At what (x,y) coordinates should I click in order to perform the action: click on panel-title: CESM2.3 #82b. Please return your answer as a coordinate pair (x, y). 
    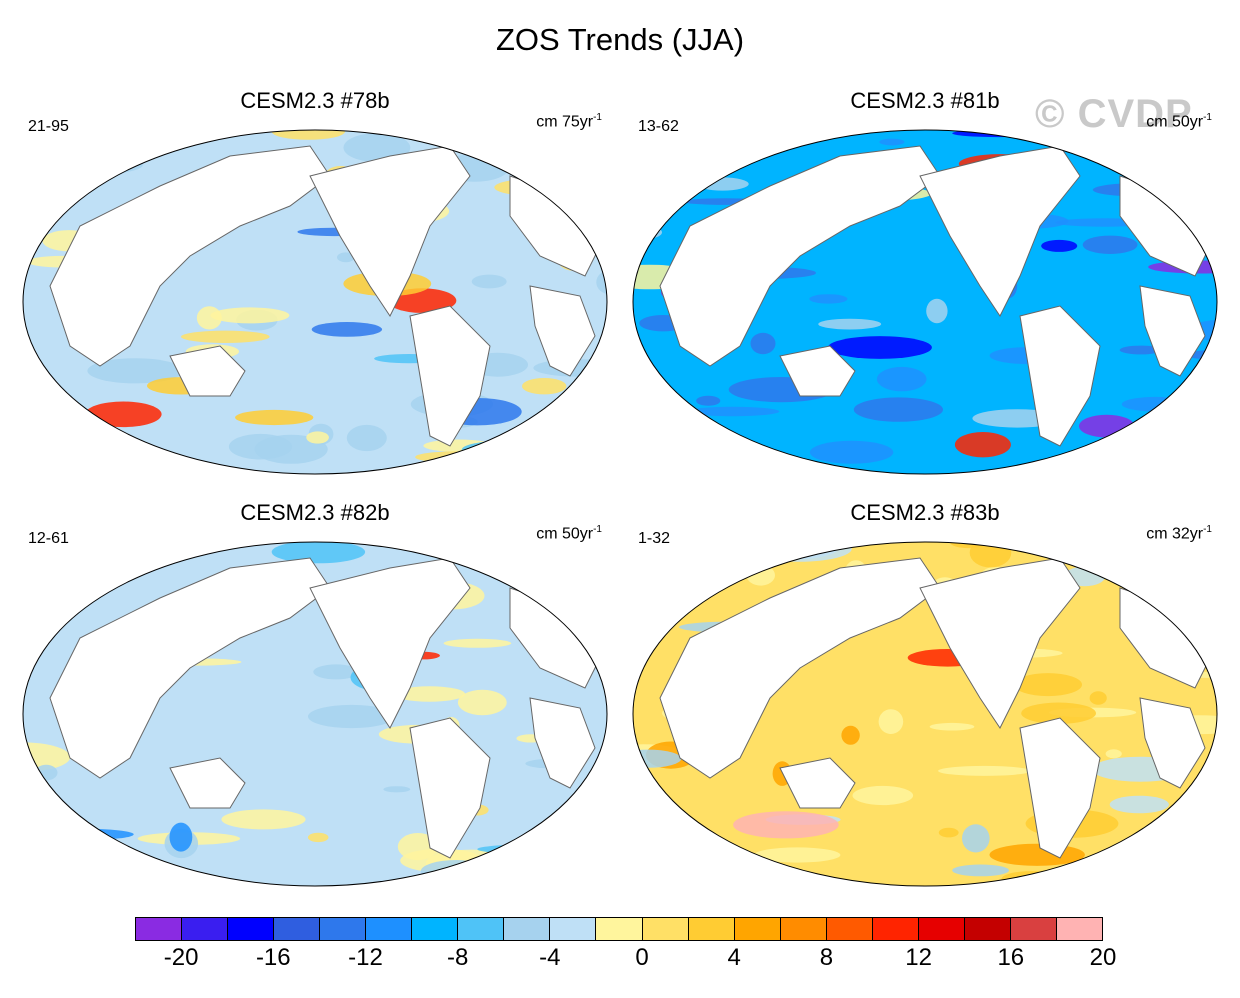
    Looking at the image, I should click on (315, 512).